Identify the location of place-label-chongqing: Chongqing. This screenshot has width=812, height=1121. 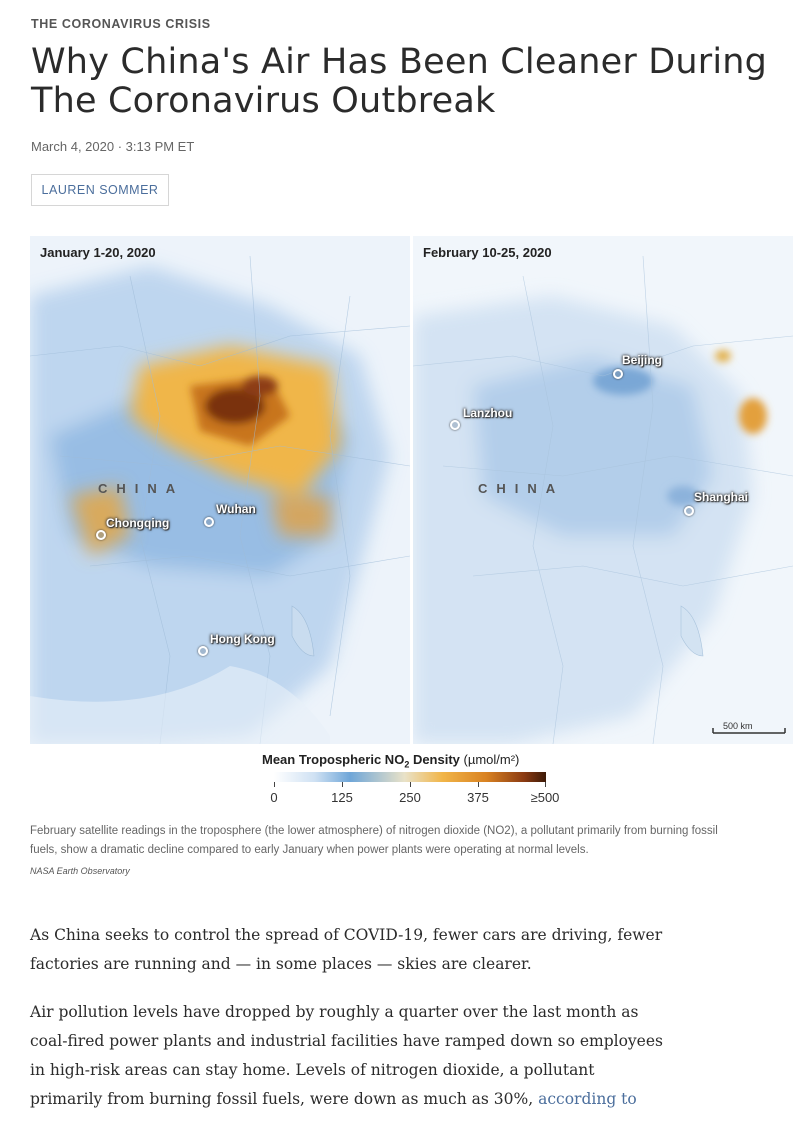
(138, 523).